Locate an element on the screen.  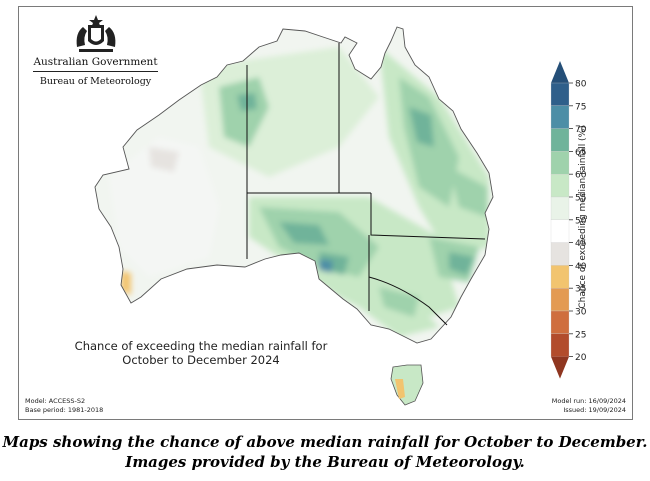
model-info: Model: ACCESS-S2 Base period: 1981-2018 is located at coordinates (64, 406).